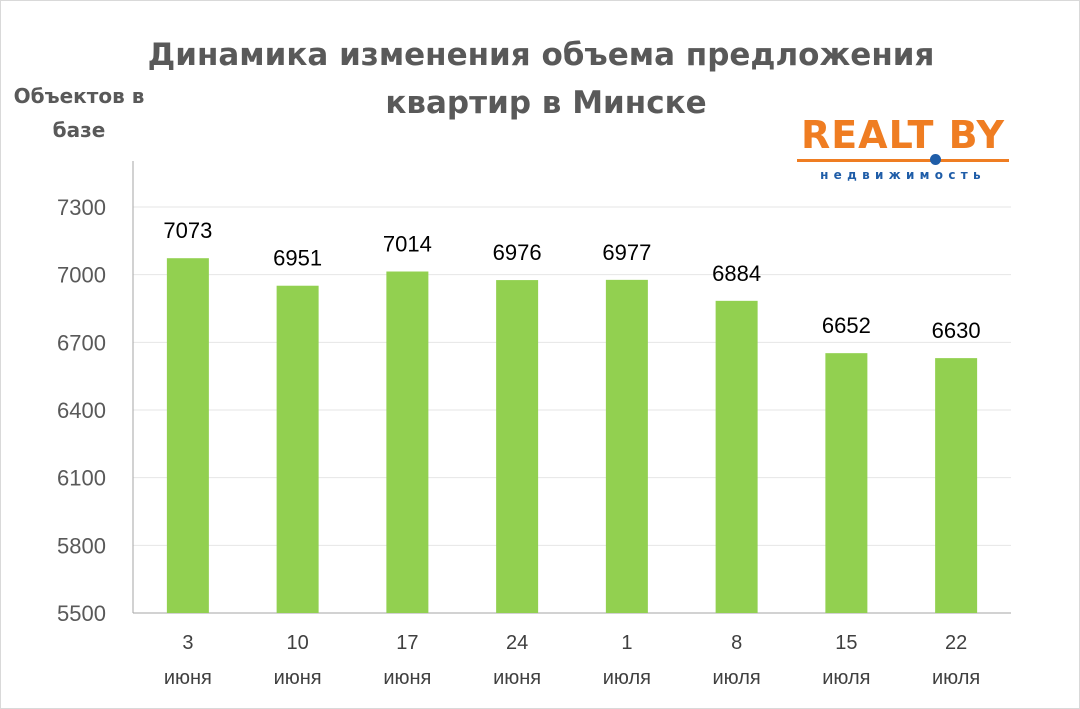 Image resolution: width=1080 pixels, height=709 pixels. What do you see at coordinates (297, 258) in the screenshot?
I see `data-label: 6951` at bounding box center [297, 258].